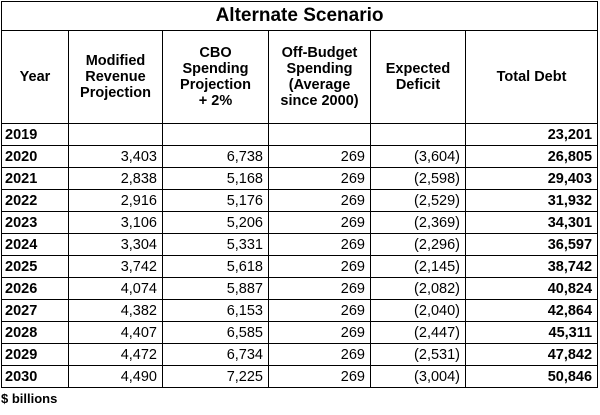  I want to click on value-cell: (2,531), so click(418, 354).